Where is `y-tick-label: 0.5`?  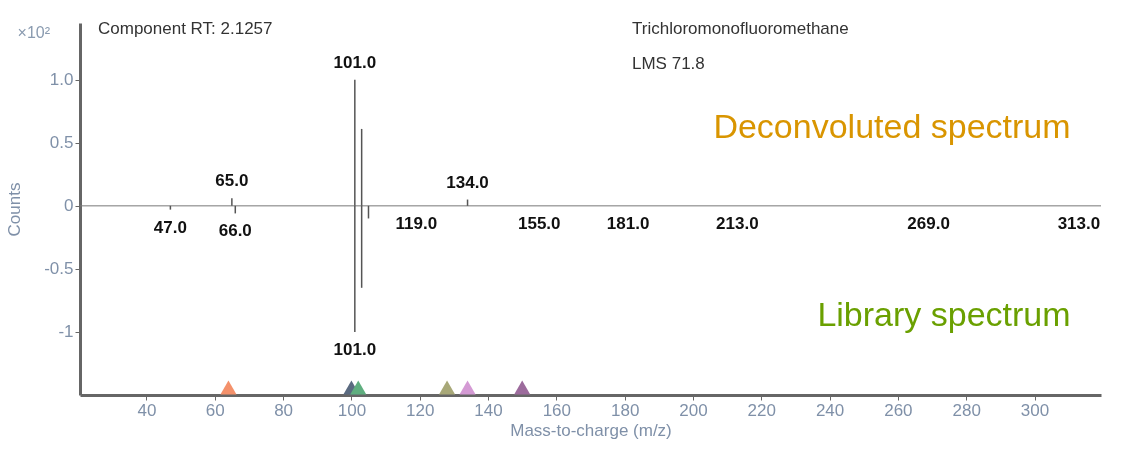 y-tick-label: 0.5 is located at coordinates (61, 143).